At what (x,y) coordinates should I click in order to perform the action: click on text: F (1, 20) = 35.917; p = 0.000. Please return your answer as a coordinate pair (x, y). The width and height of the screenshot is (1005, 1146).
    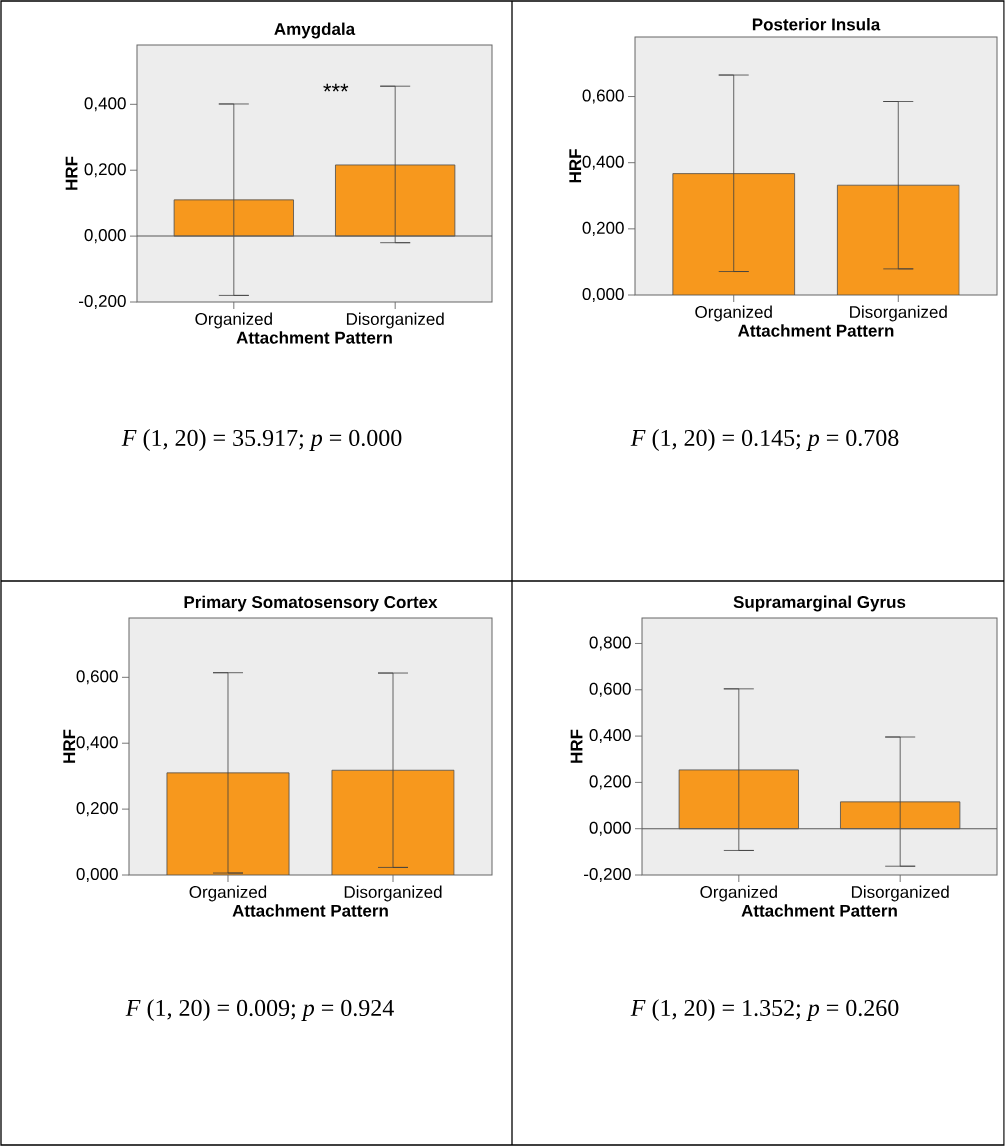
    Looking at the image, I should click on (261, 440).